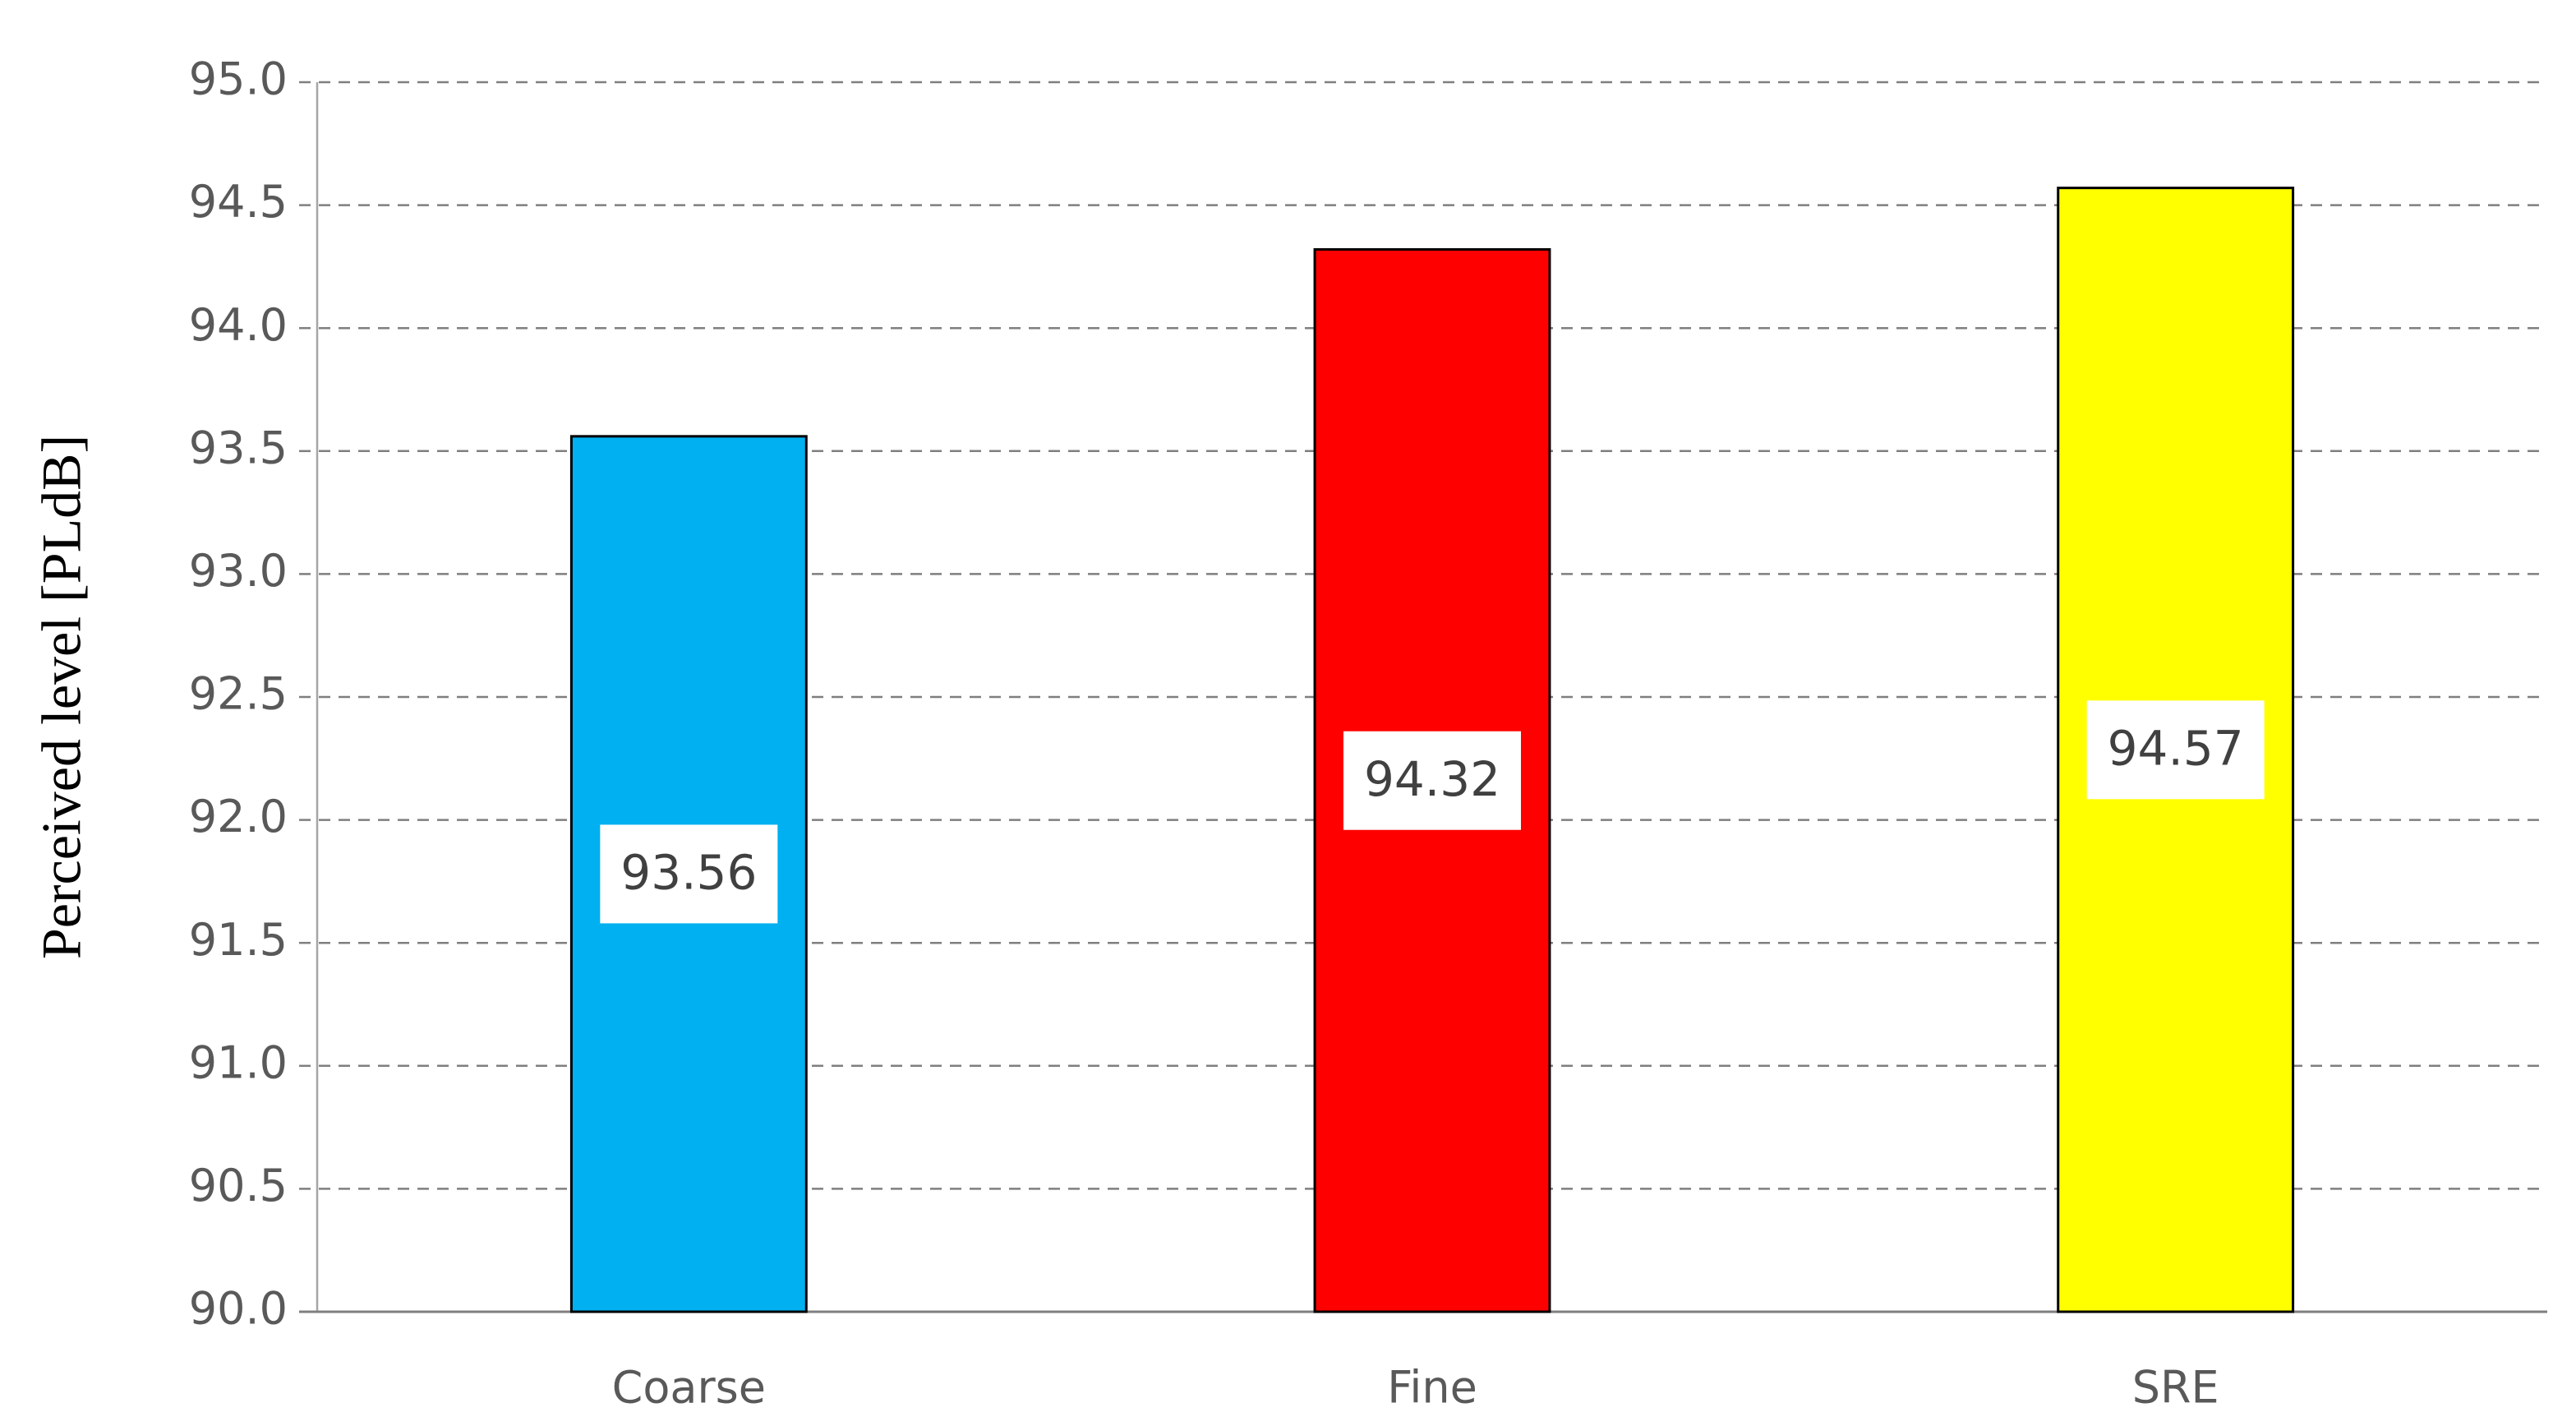 This screenshot has width=2576, height=1426. I want to click on y-tick-label: 93.0, so click(238, 571).